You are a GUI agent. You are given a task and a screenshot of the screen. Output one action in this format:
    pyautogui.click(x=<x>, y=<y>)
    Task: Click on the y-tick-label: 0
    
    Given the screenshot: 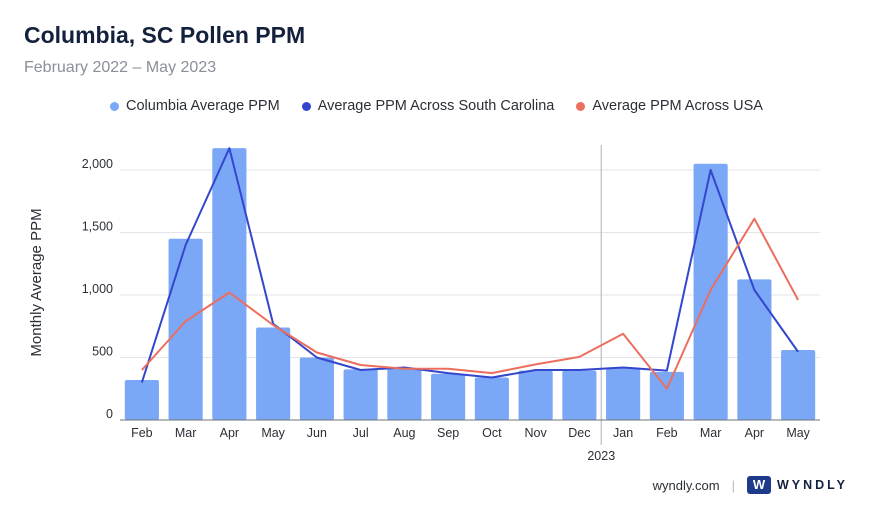 What is the action you would take?
    pyautogui.click(x=109, y=414)
    